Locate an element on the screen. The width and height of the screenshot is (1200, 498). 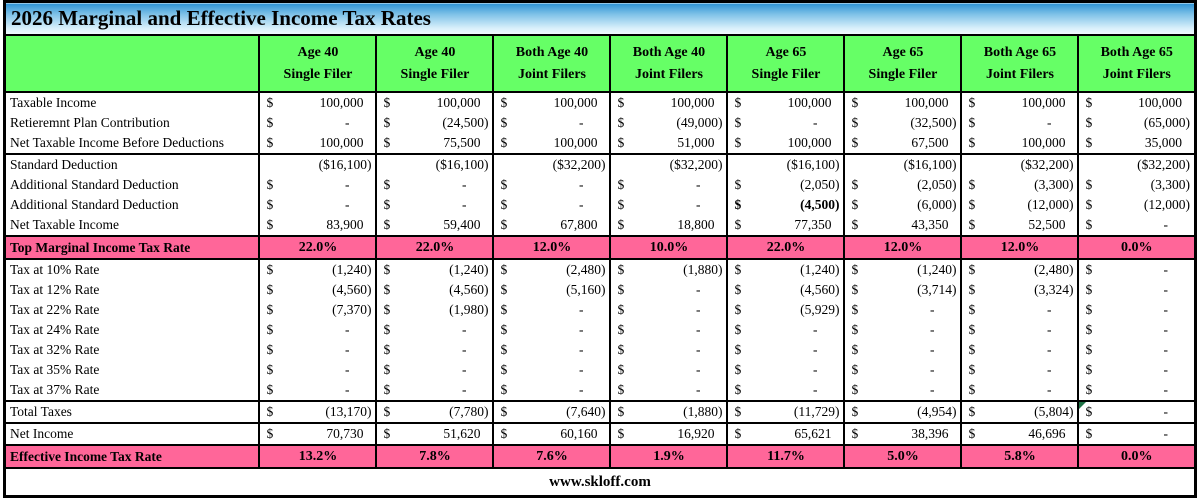
money-cell: $67,800 is located at coordinates (551, 225).